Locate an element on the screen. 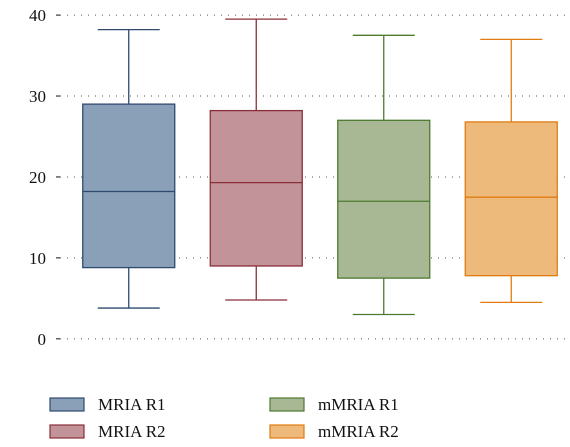  legend-item-mmria-r2: mMRIA R2 is located at coordinates (334, 431).